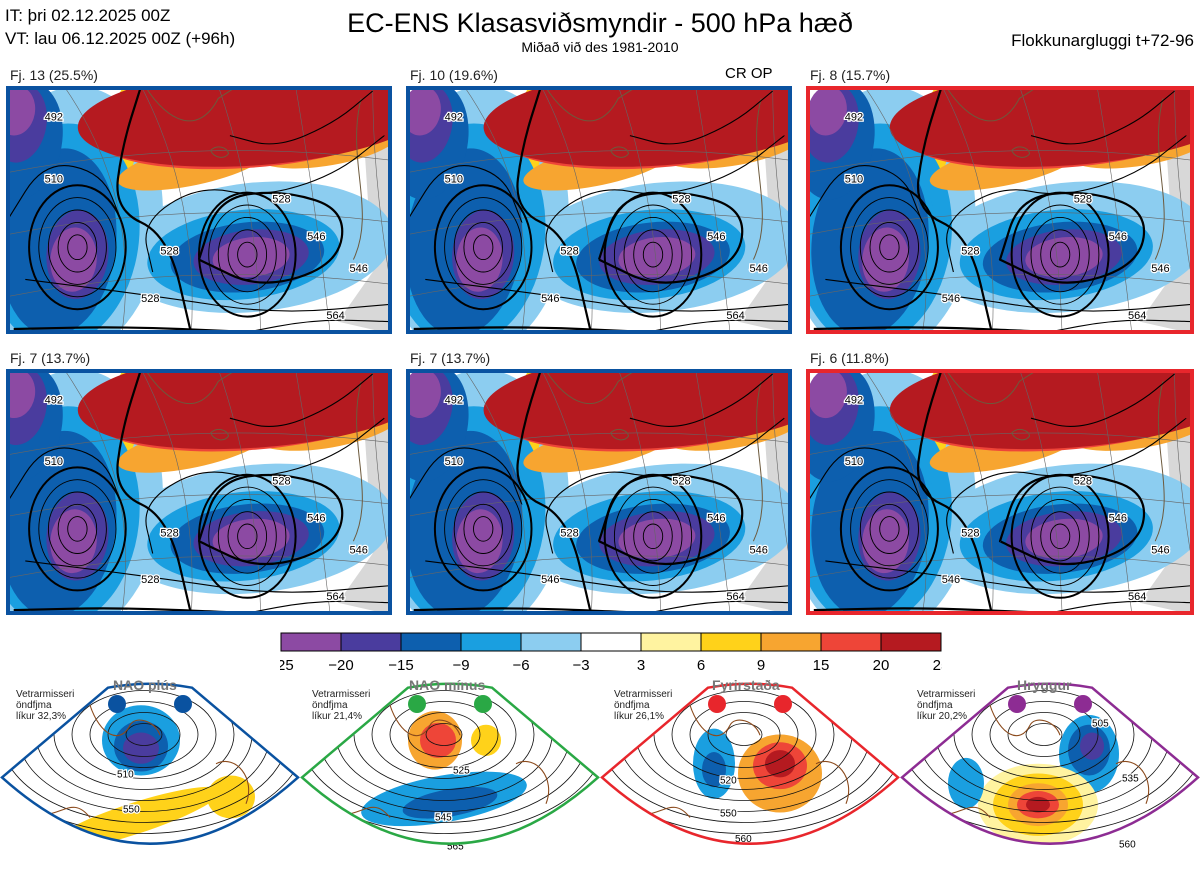 Image resolution: width=1200 pixels, height=871 pixels. Describe the element at coordinates (145, 685) in the screenshot. I see `regime-nao-plus-title: NAO plús` at that location.